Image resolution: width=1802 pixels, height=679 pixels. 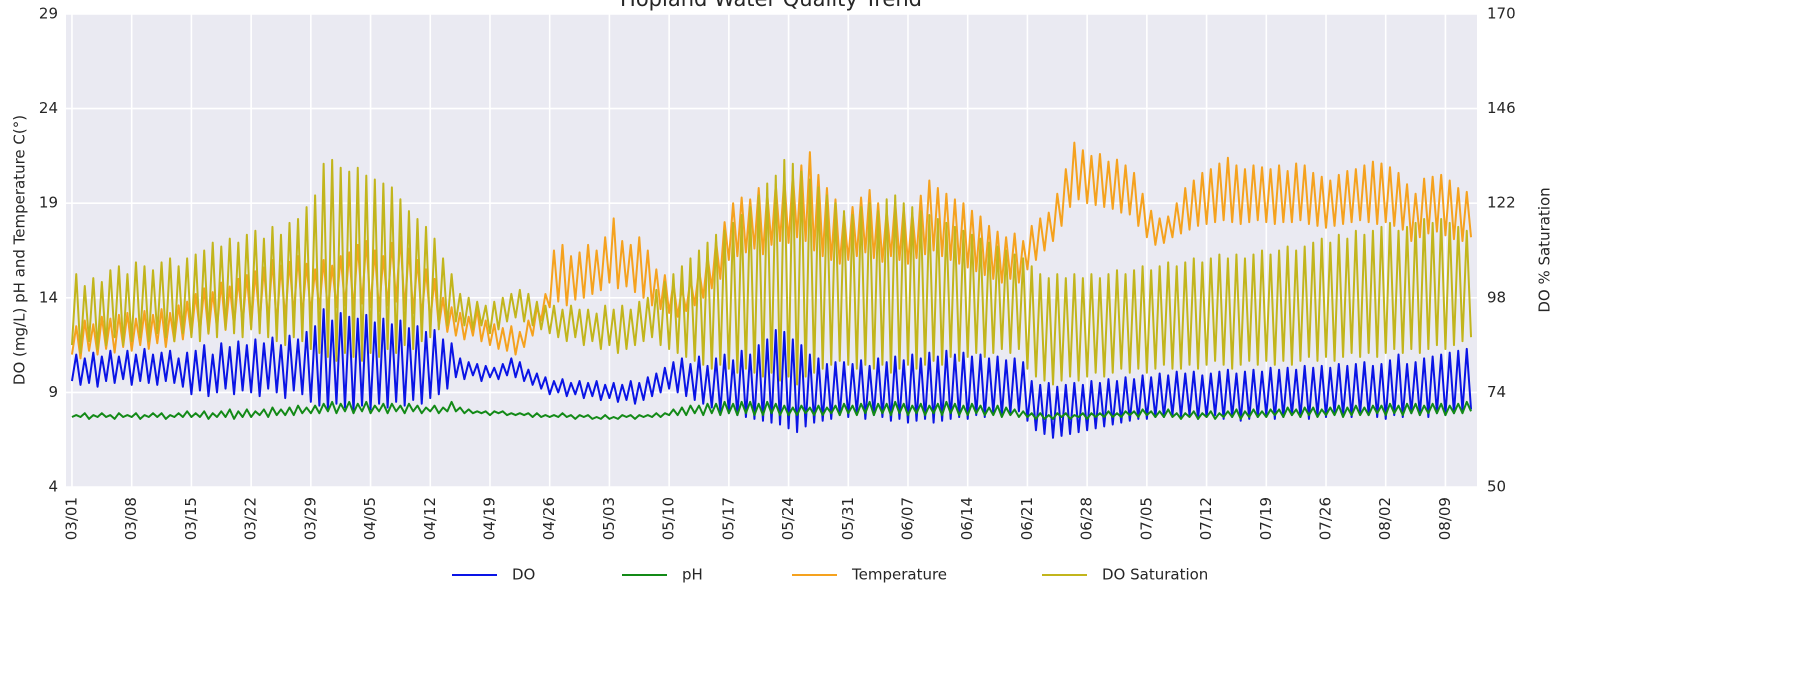 I want to click on y2-tick-label: 74, so click(x=1496, y=392).